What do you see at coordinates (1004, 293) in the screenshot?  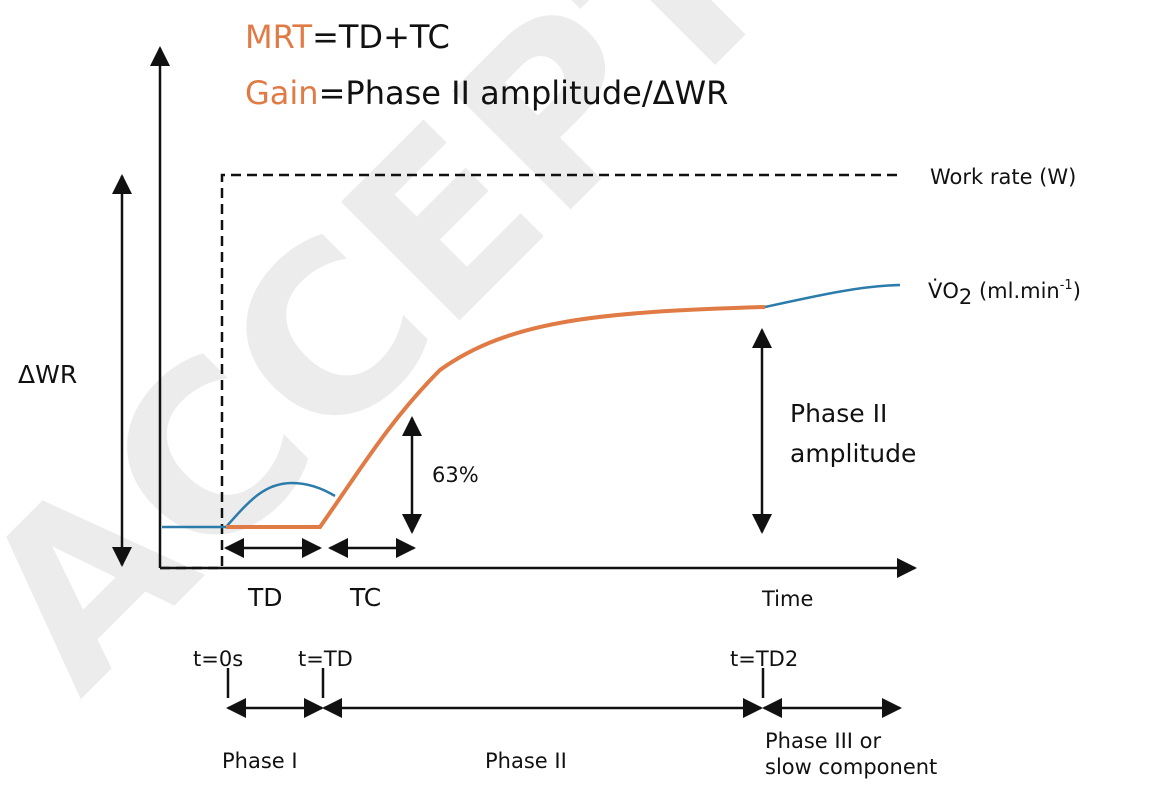 I see `label: V̇O2 (ml.min-1)` at bounding box center [1004, 293].